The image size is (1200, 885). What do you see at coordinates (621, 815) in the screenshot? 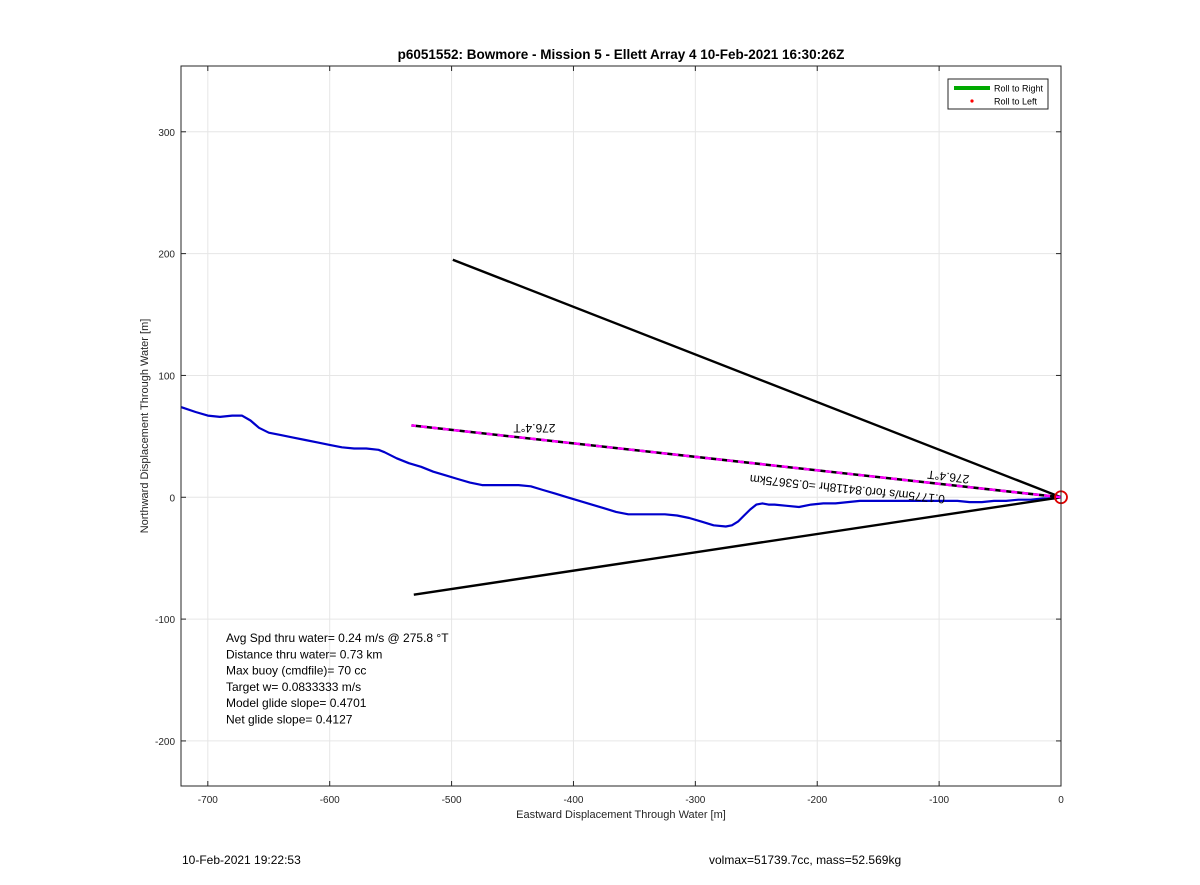
I see `x-axis-label: Eastward Displacement Through Water [m]` at bounding box center [621, 815].